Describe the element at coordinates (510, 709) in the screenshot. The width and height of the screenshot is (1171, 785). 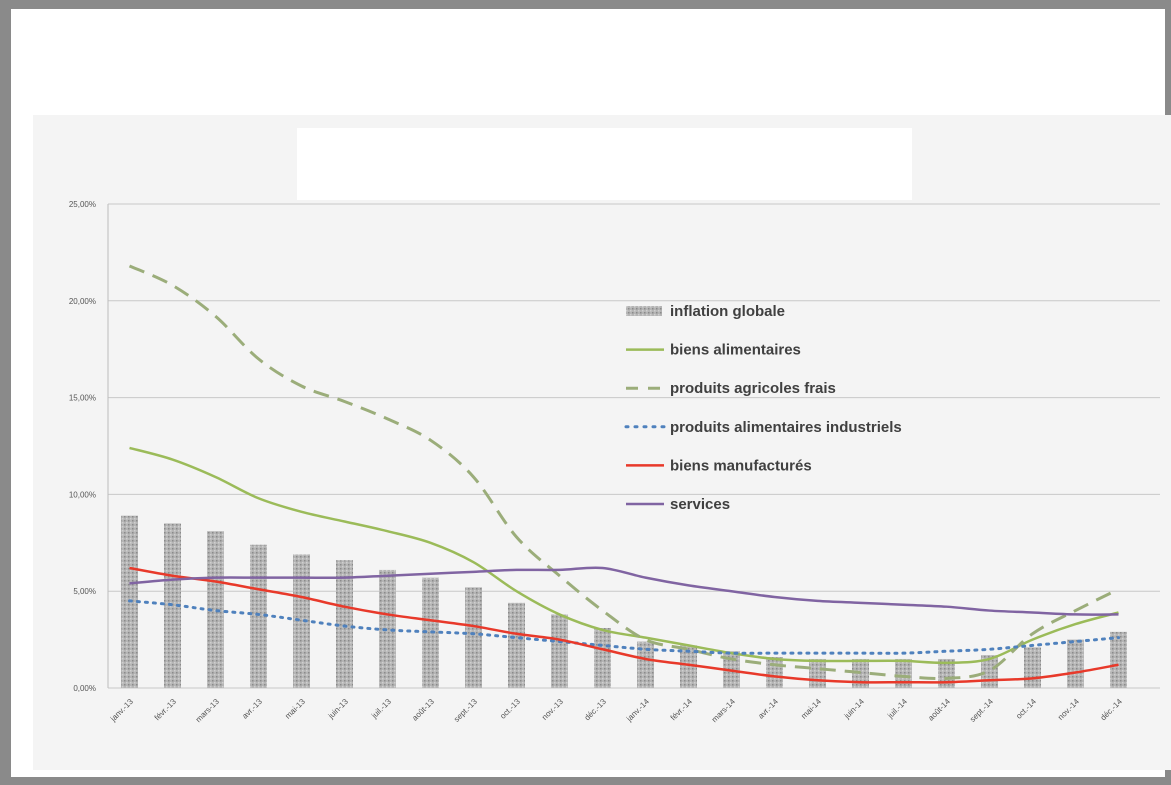
I see `x-tick-label: oct.-13` at that location.